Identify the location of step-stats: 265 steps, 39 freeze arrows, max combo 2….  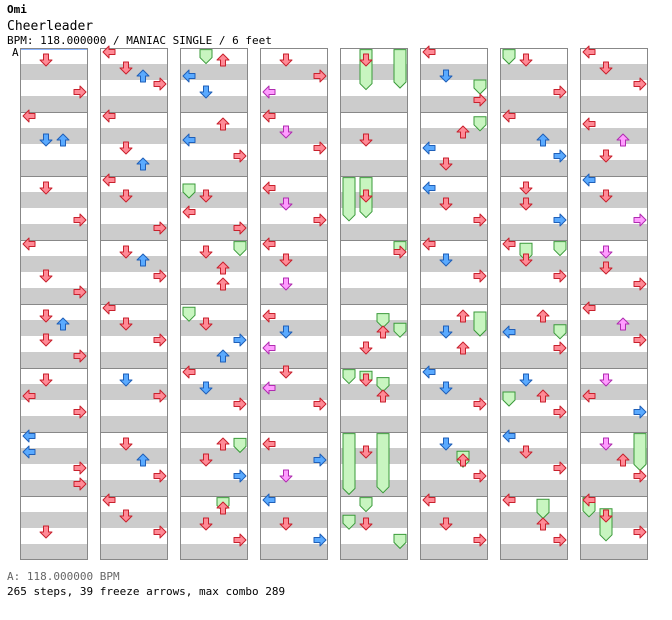
(146, 591).